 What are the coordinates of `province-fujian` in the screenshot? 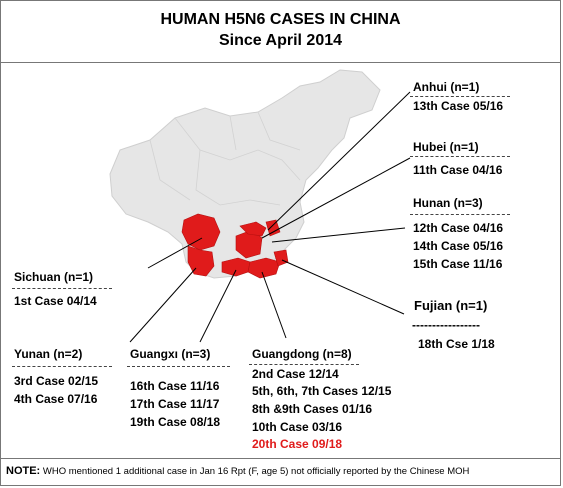 It's located at (281, 258).